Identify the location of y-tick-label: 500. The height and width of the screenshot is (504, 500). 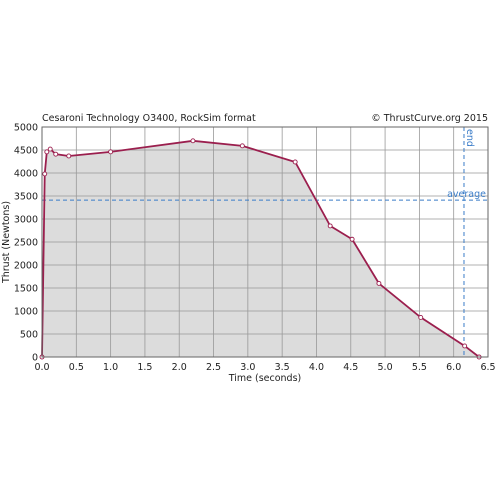
(29, 335).